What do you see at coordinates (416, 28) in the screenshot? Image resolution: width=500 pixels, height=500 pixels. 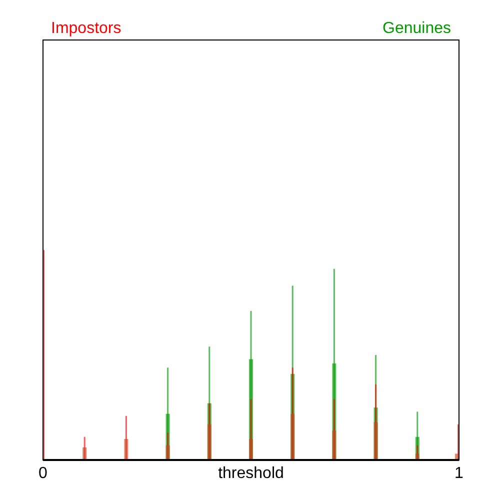 I see `text: Genuines` at bounding box center [416, 28].